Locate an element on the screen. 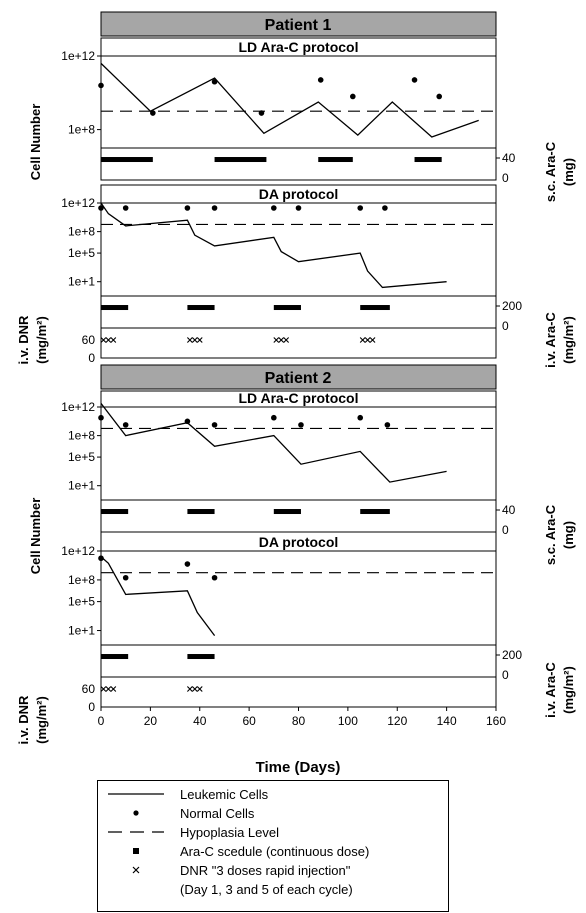 The image size is (586, 913). panel4-cell-box is located at coordinates (298, 598).